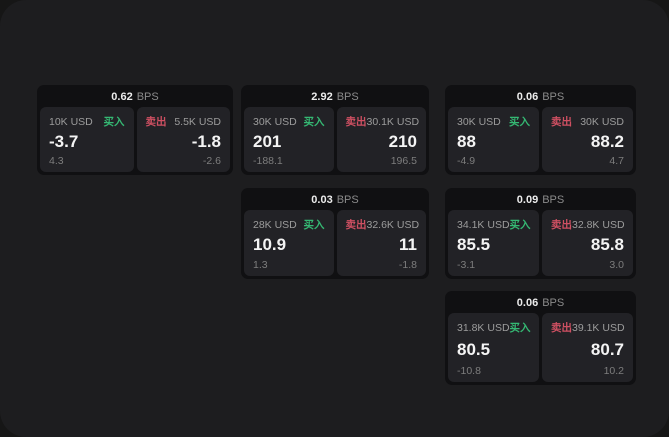  Describe the element at coordinates (335, 243) in the screenshot. I see `quote-card-body: 28K USD 买入 10.9 1.3 卖出 32.6K USD 11 -1.8` at that location.